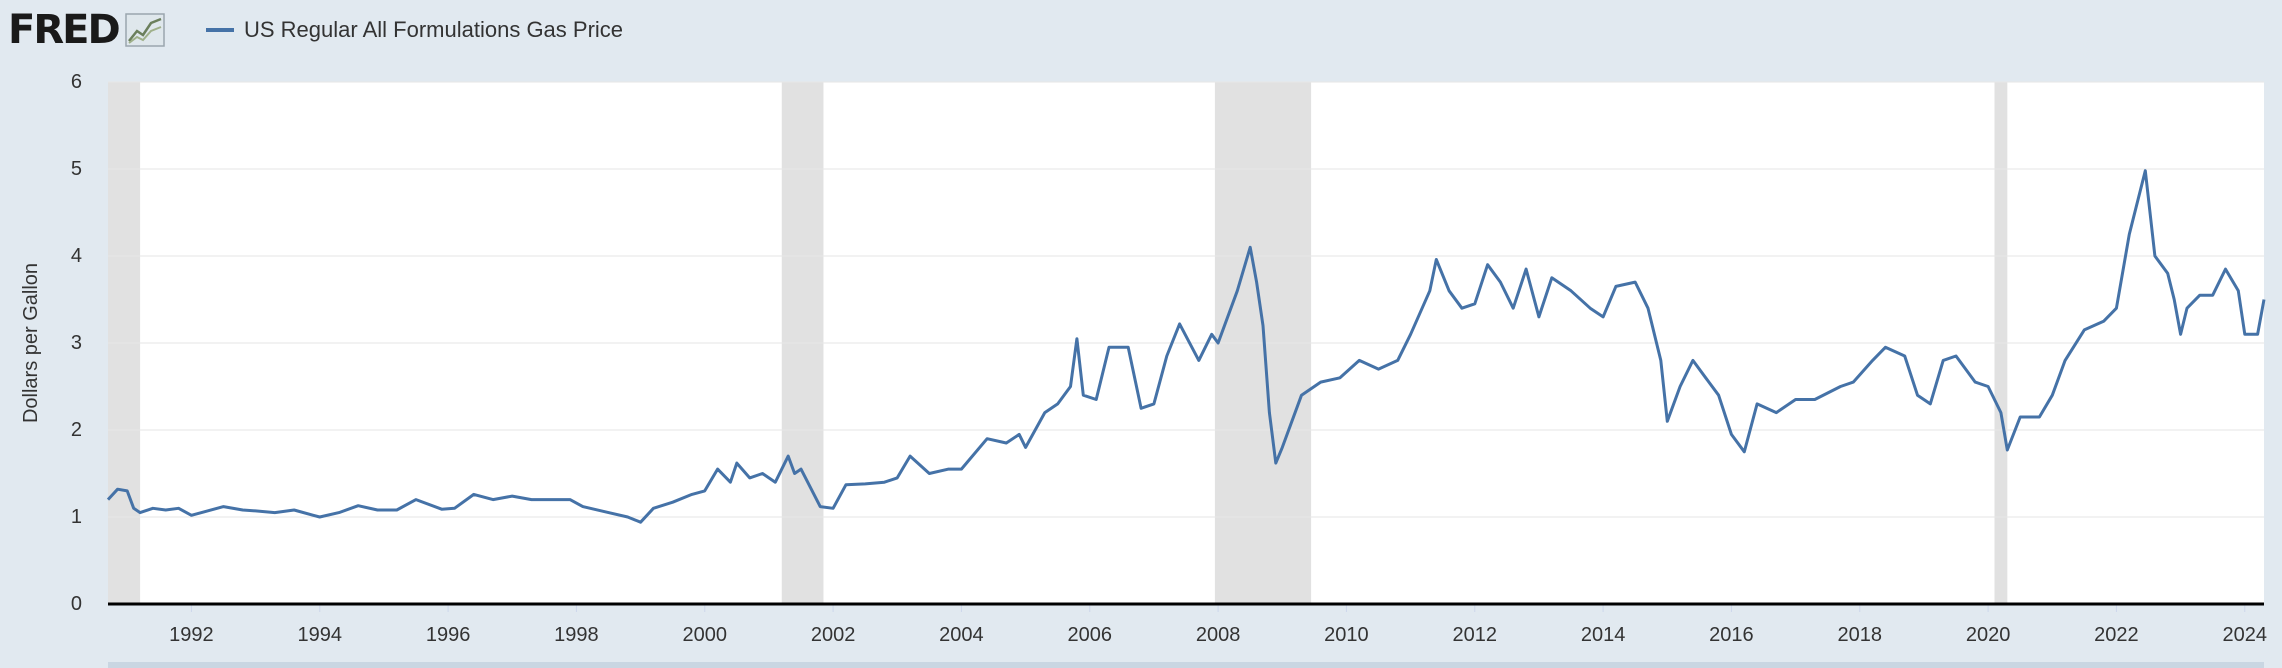  Describe the element at coordinates (1731, 635) in the screenshot. I see `x-tick-label-2016: 2016` at that location.